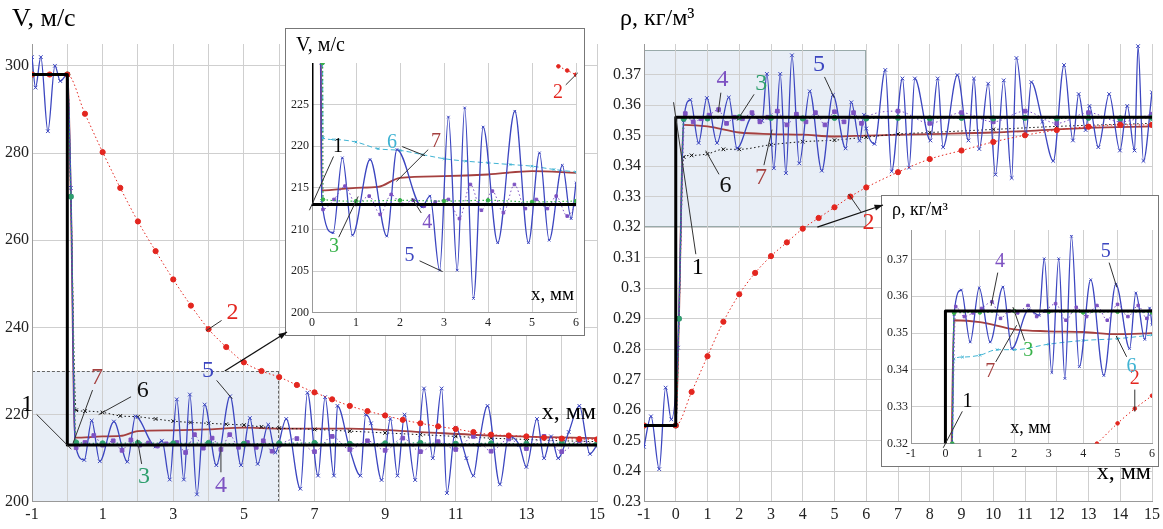 The width and height of the screenshot is (1163, 529). I want to click on y-tick-label: 220, so click(300, 145).